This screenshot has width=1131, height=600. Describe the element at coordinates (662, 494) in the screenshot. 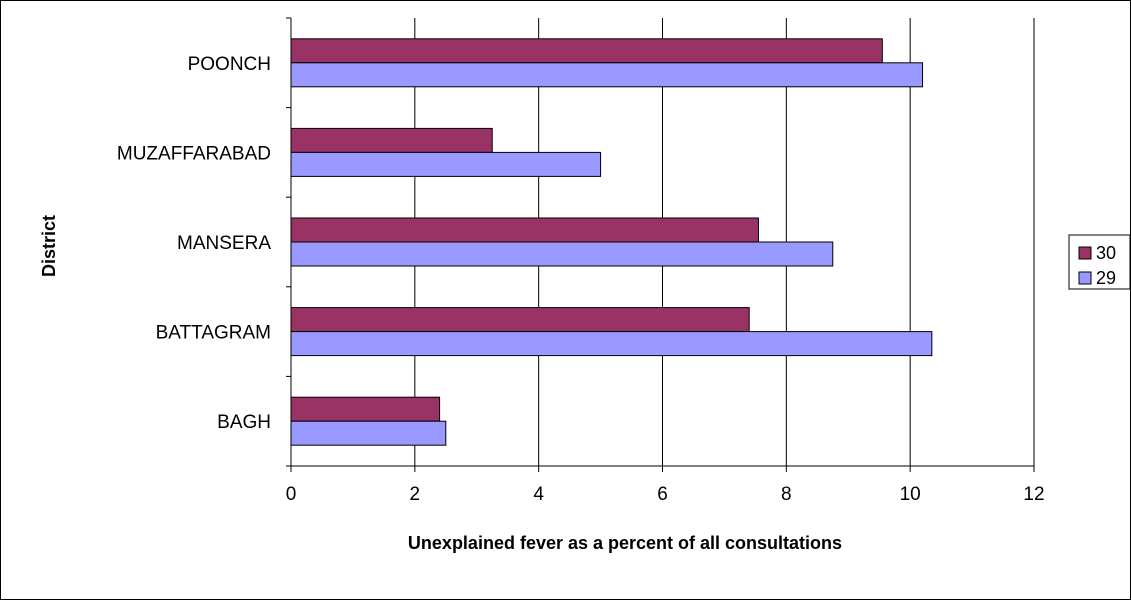

I see `x-tick-label-3: 6` at that location.